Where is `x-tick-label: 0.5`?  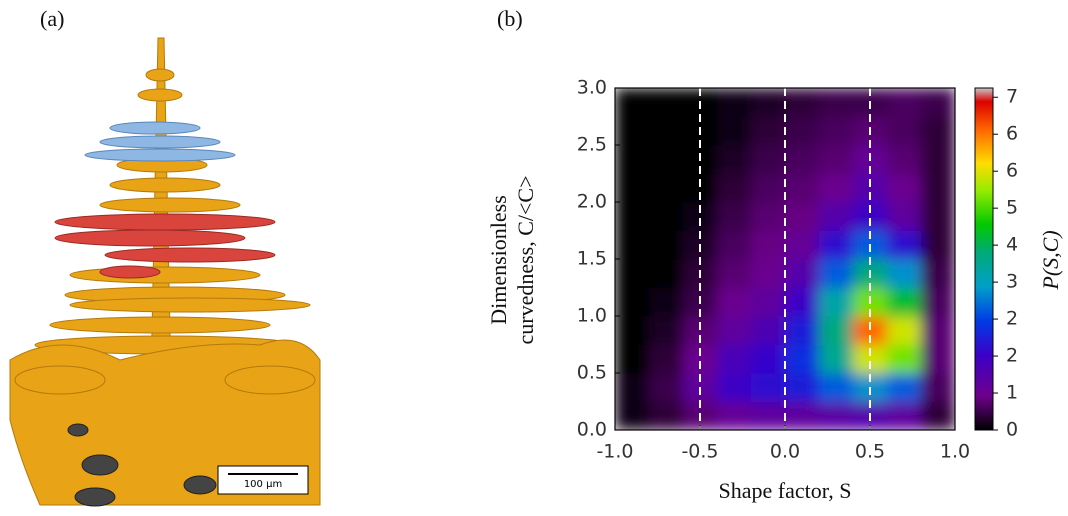 x-tick-label: 0.5 is located at coordinates (870, 452).